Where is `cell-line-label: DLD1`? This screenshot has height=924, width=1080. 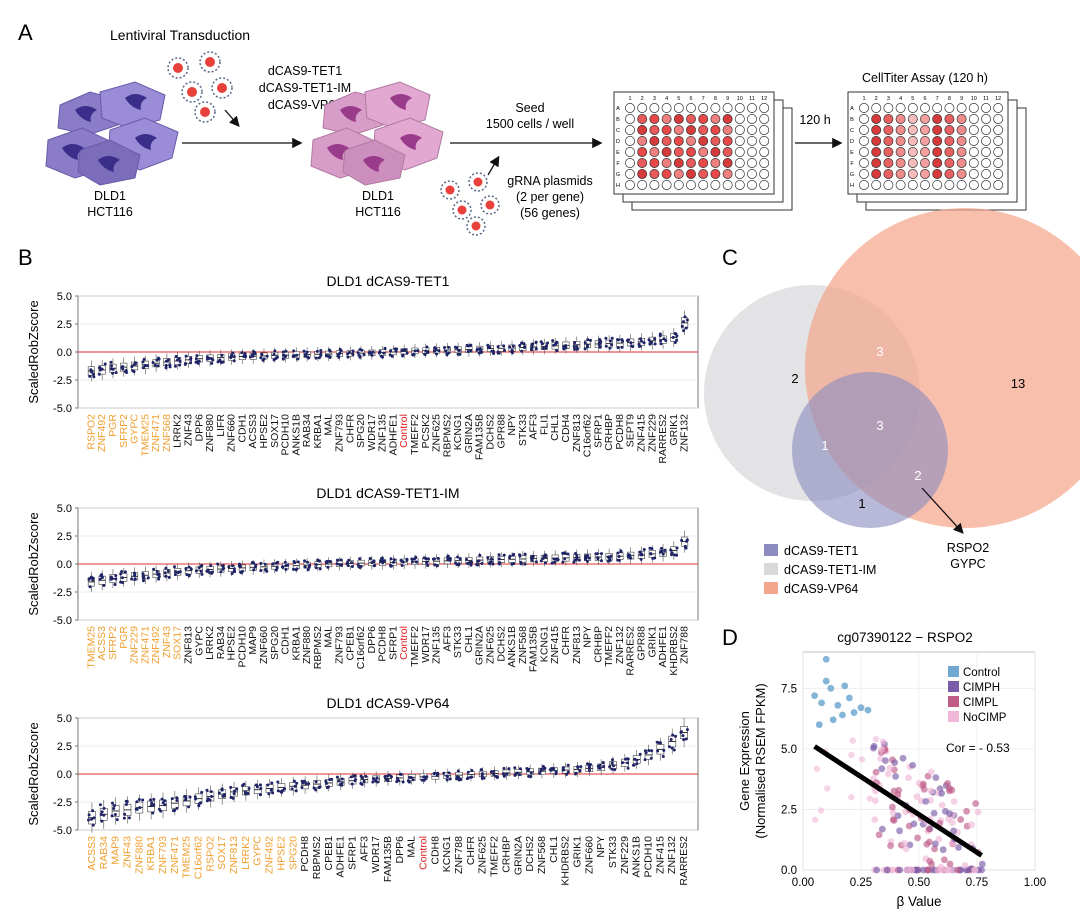 cell-line-label: DLD1 is located at coordinates (110, 196).